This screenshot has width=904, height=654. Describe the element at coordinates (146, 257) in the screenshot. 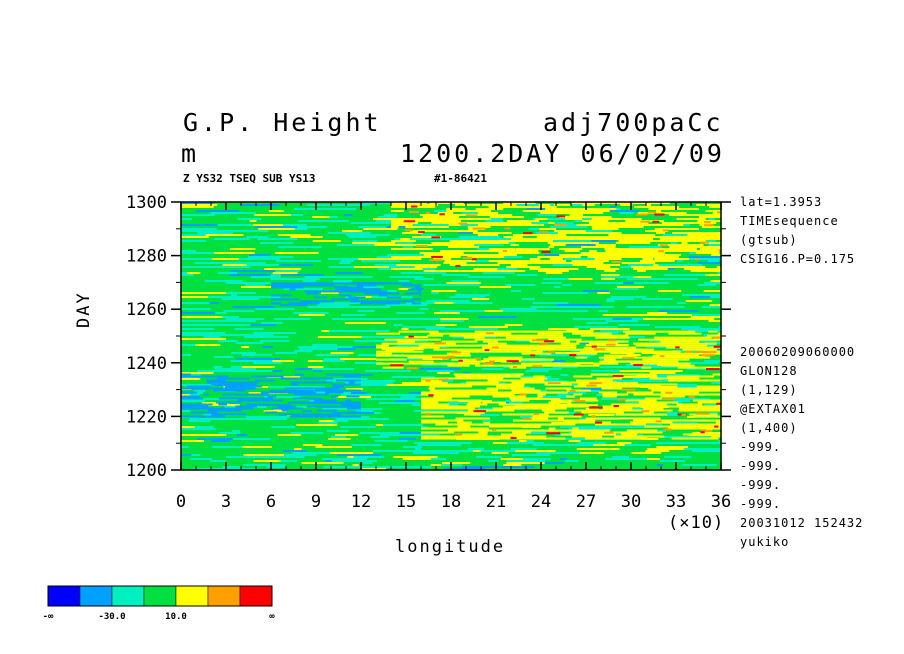

I see `y-tick-label: 1280` at that location.